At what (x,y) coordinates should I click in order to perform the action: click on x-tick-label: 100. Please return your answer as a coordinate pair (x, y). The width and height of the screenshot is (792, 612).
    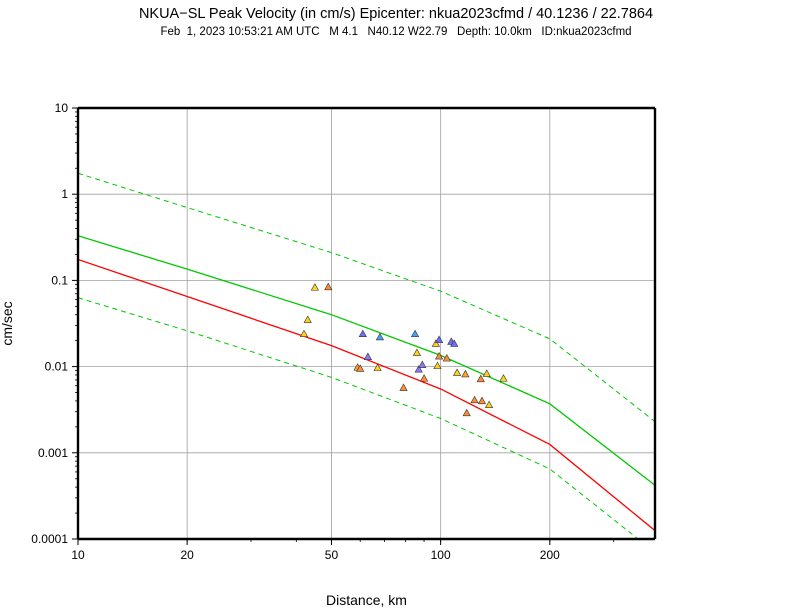
    Looking at the image, I should click on (441, 555).